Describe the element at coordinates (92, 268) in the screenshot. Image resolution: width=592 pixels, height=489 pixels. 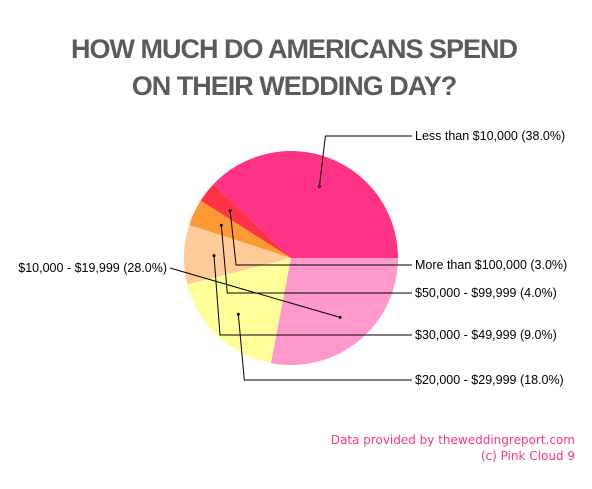
I see `slice-label-10-000-19-999: $10,000 - $19,999 (28.0%)` at that location.